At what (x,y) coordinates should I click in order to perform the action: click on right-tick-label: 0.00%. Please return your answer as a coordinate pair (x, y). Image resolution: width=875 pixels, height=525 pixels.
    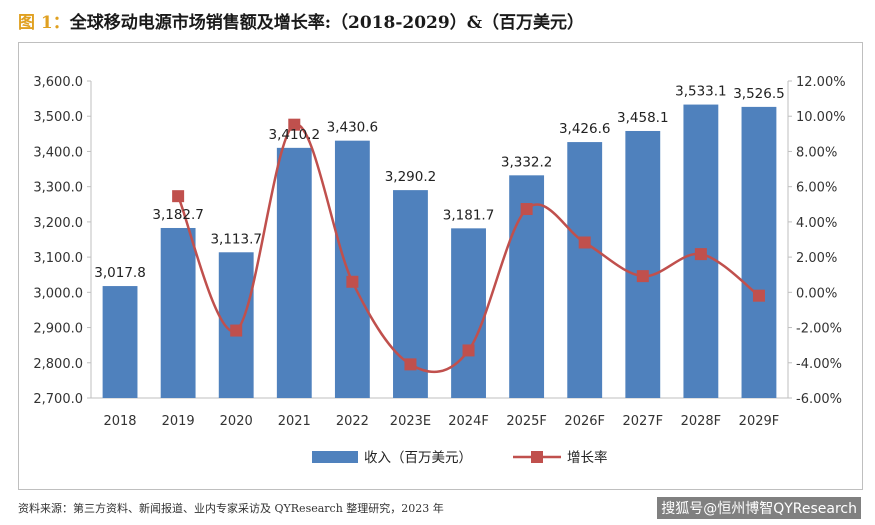
    Looking at the image, I should click on (816, 293).